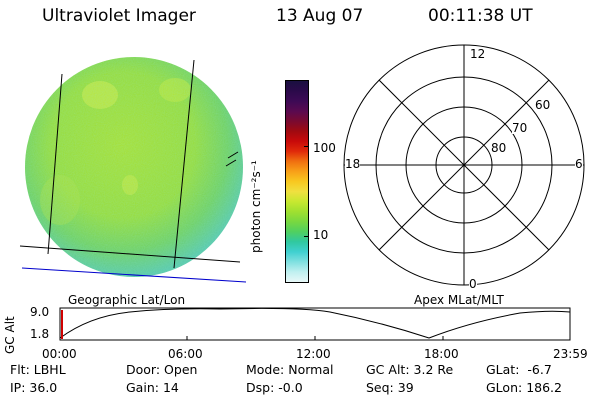  What do you see at coordinates (579, 164) in the screenshot?
I see `mlt-label-6: 6` at bounding box center [579, 164].